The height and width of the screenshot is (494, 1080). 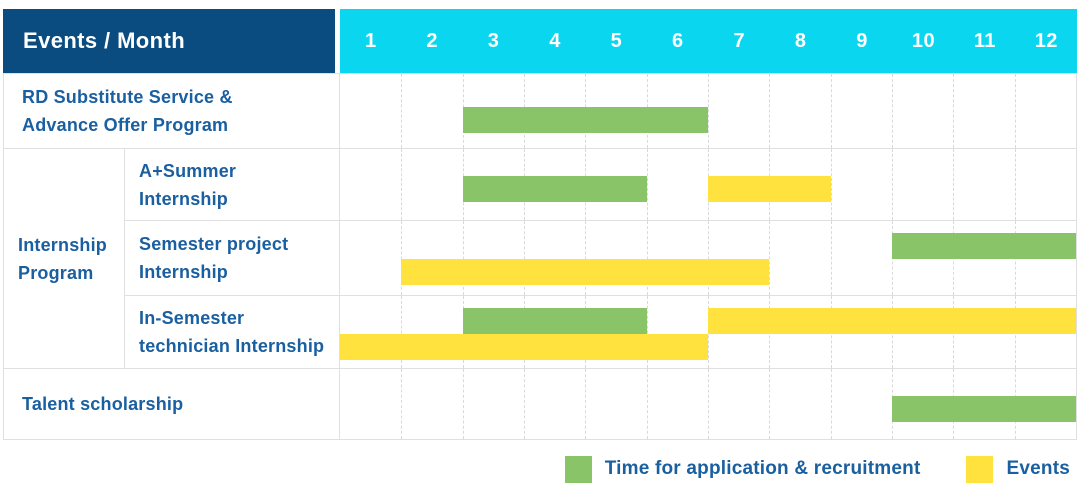 What do you see at coordinates (192, 318) in the screenshot?
I see `row-label-line: In-Semester` at bounding box center [192, 318].